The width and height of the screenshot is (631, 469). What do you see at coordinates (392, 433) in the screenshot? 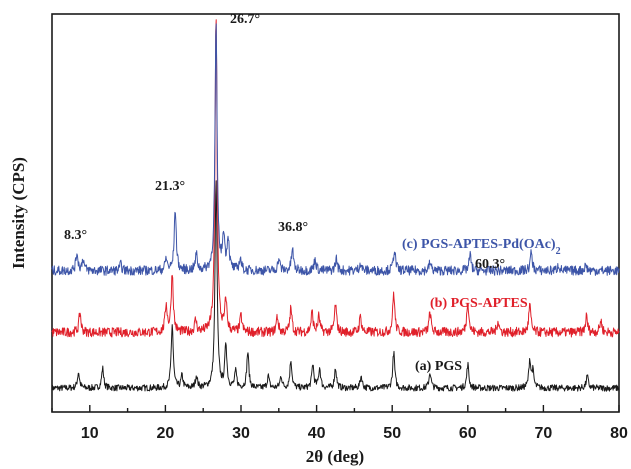
I see `x-tick-label: 50` at bounding box center [392, 433].